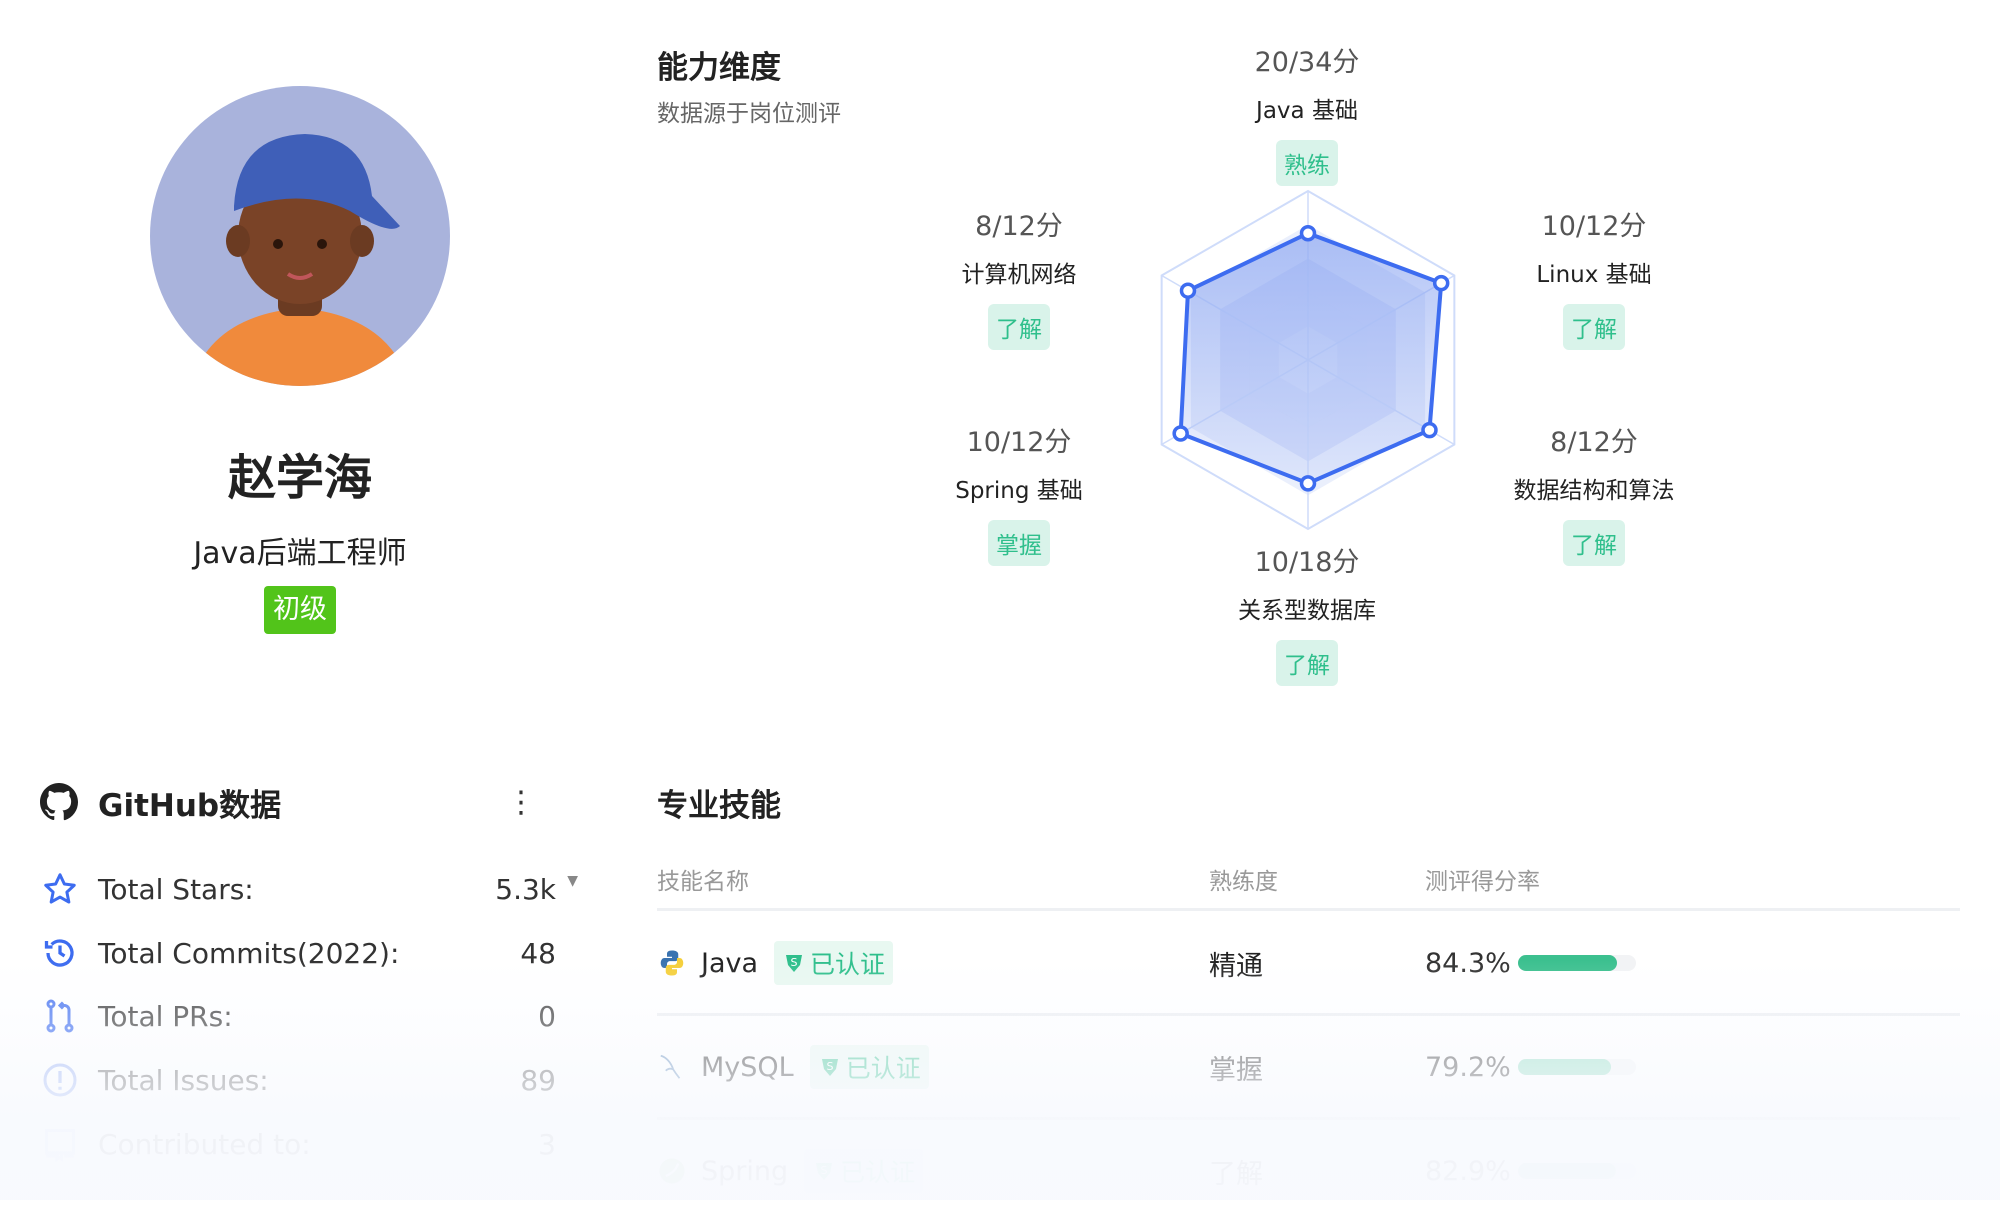 This screenshot has width=2000, height=1206. What do you see at coordinates (60, 1144) in the screenshot?
I see `repo-icon` at bounding box center [60, 1144].